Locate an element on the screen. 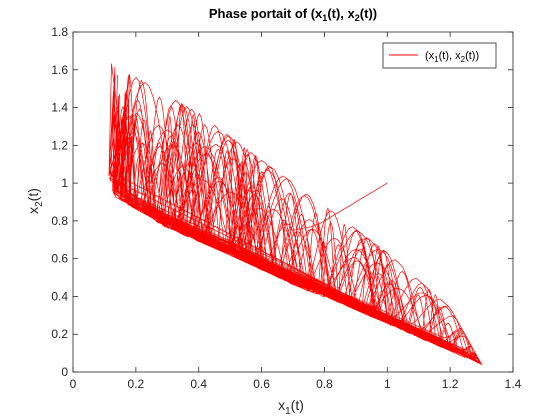 The height and width of the screenshot is (420, 560). y-axis-label-main: x is located at coordinates (33, 210).